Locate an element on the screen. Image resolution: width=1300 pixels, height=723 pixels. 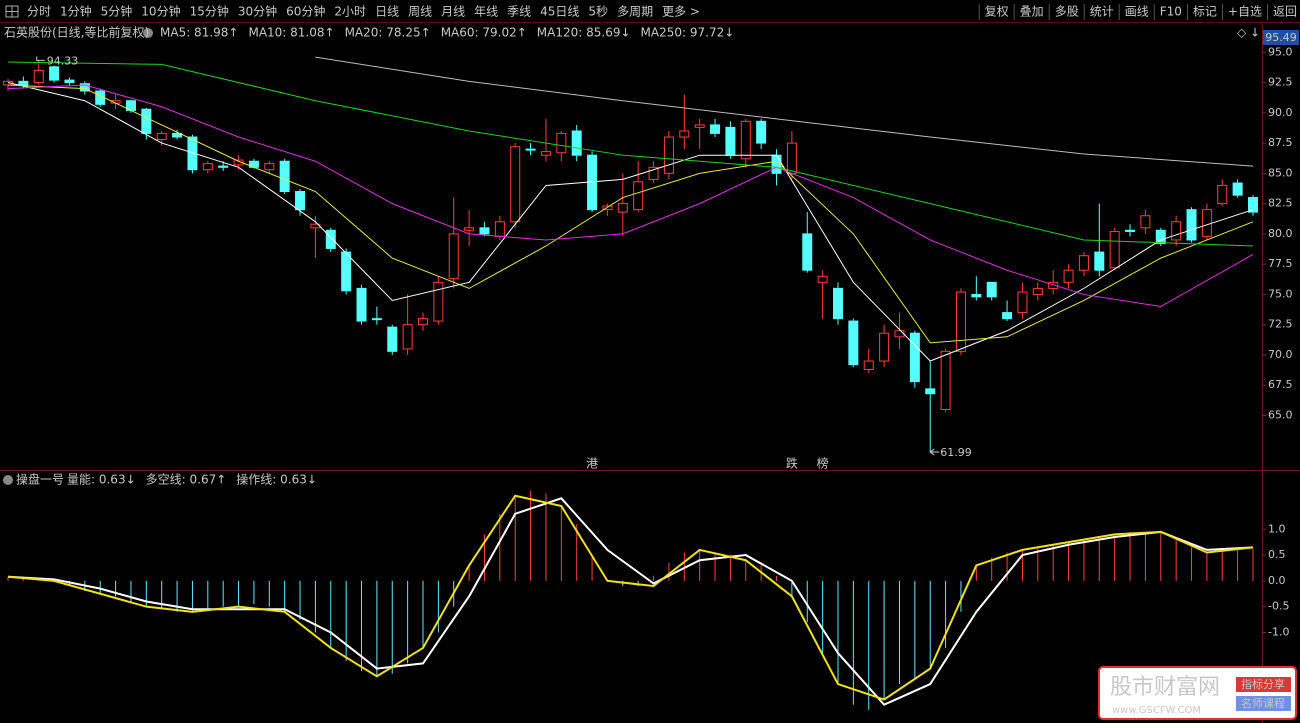
watermark-tag: 名师课程 is located at coordinates (1263, 703).